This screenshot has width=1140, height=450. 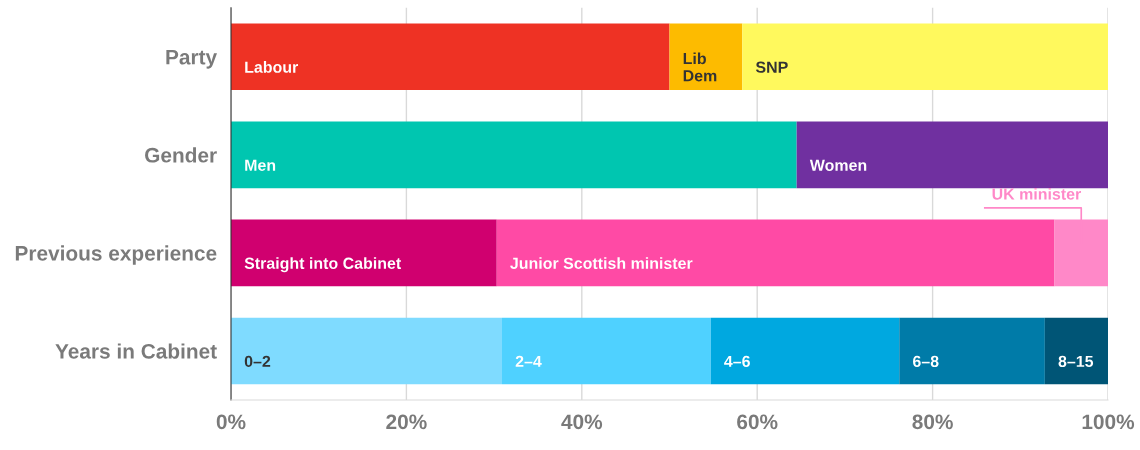 What do you see at coordinates (231, 422) in the screenshot?
I see `x-tick-label: 0%` at bounding box center [231, 422].